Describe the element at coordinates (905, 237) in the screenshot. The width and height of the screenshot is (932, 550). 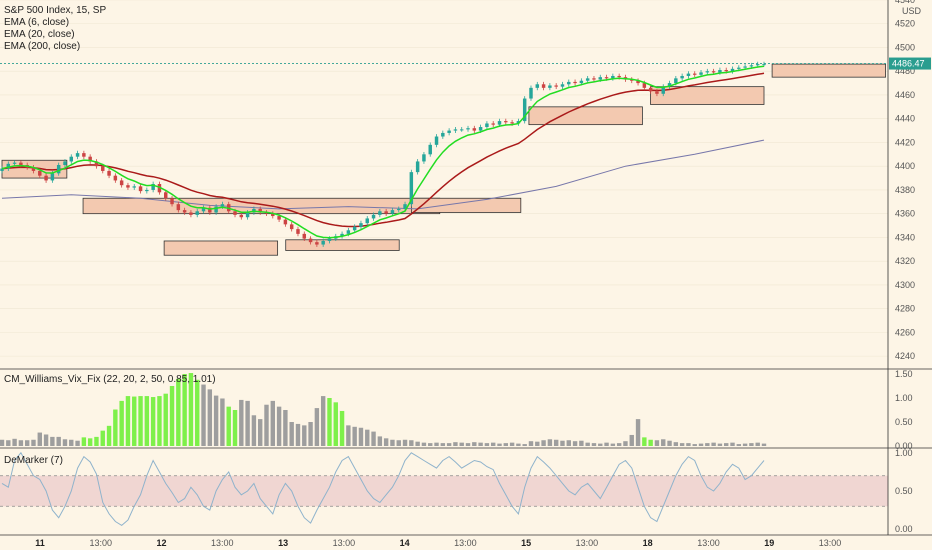
I see `price-tick-label: 4340` at that location.